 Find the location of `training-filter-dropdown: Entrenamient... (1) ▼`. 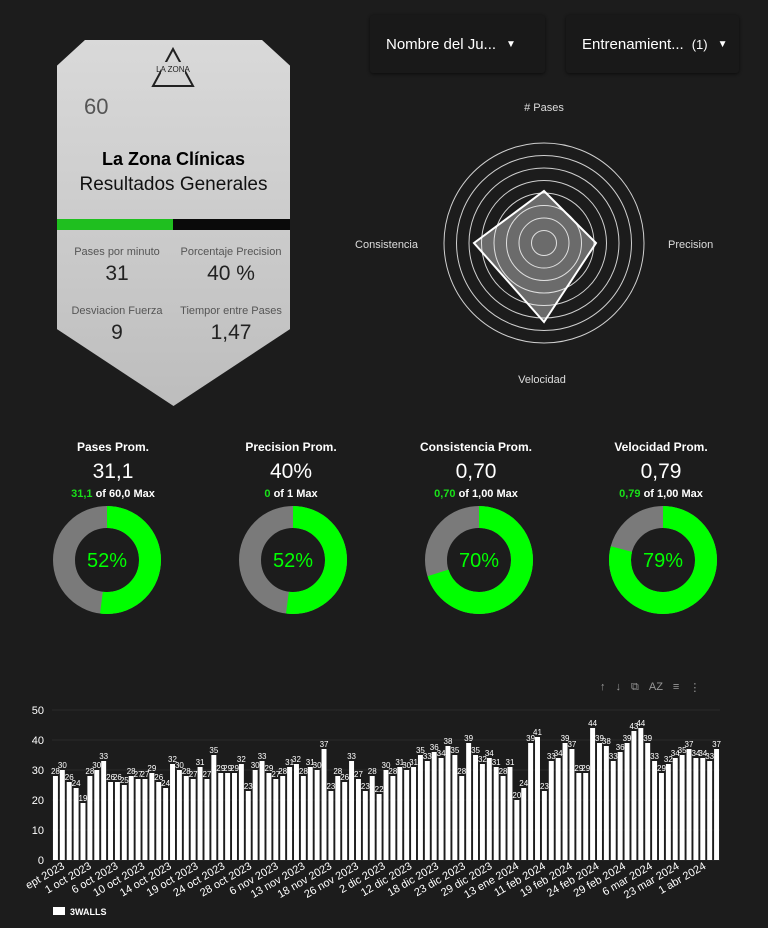

training-filter-dropdown: Entrenamient... (1) ▼ is located at coordinates (652, 44).